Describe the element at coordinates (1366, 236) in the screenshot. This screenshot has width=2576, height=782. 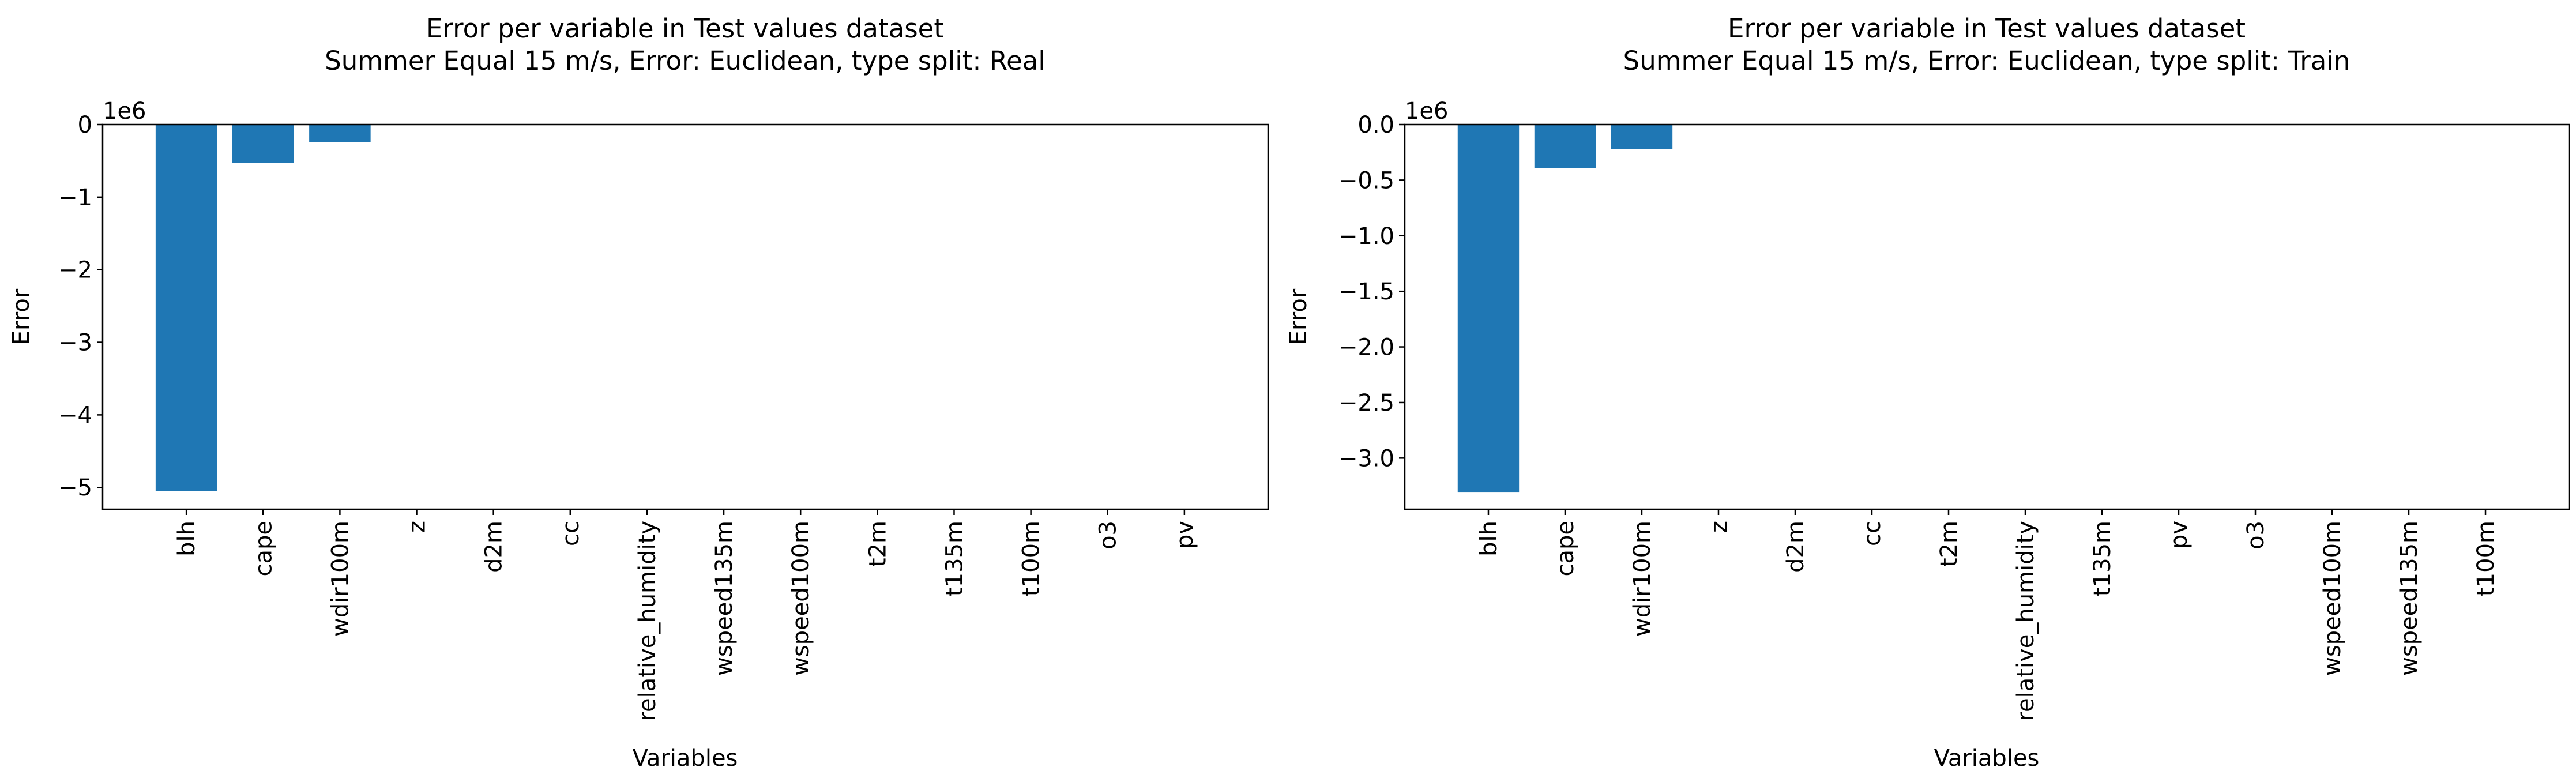
I see `y-tick-label: −1.0` at that location.